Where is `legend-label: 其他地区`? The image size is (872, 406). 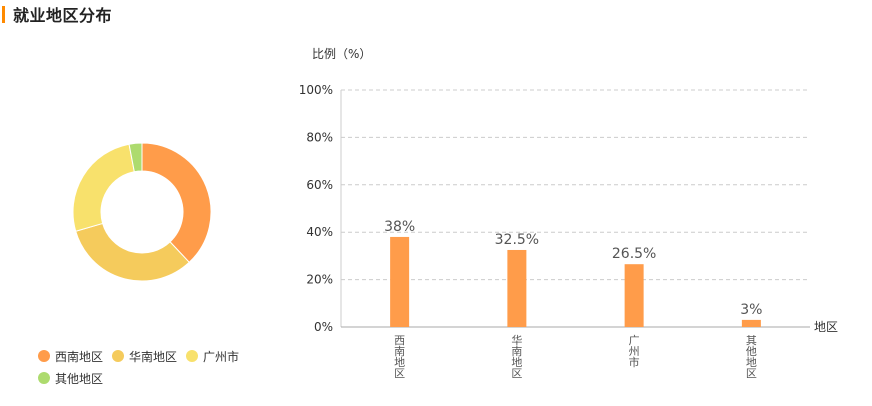
legend-label: 其他地区 is located at coordinates (79, 378).